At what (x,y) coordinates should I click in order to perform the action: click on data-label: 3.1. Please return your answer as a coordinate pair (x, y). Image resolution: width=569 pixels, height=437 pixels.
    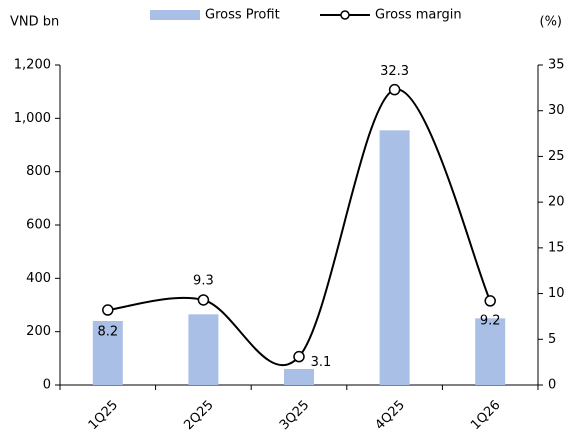
    Looking at the image, I should click on (321, 362).